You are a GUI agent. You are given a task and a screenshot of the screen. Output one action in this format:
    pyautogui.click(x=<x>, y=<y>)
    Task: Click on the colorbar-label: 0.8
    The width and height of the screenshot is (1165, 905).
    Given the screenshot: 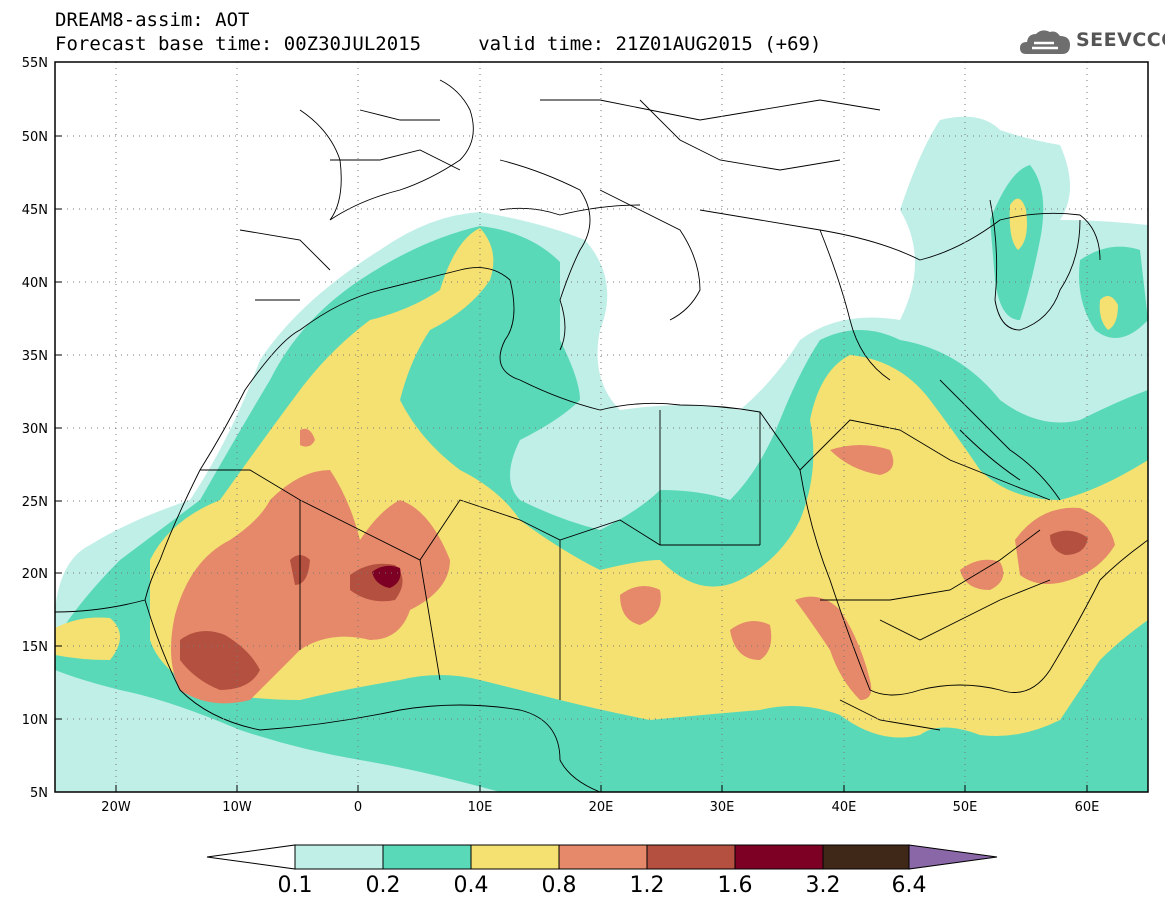 What is the action you would take?
    pyautogui.click(x=559, y=885)
    